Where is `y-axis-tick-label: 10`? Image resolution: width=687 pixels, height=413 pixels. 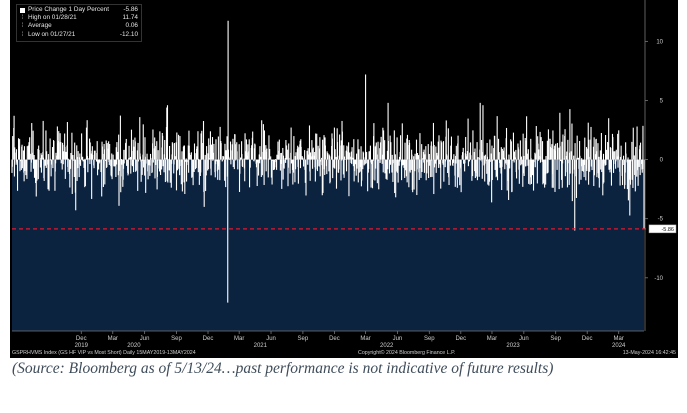 y-axis-tick-label: 10 is located at coordinates (659, 42).